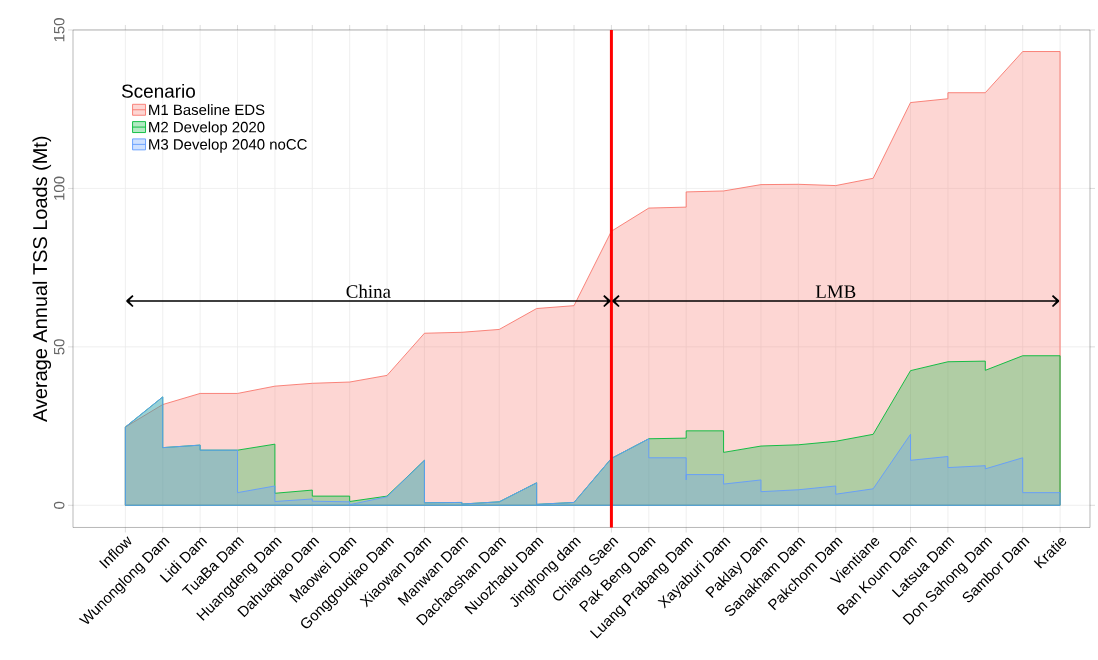 Image resolution: width=1098 pixels, height=660 pixels. What do you see at coordinates (207, 128) in the screenshot?
I see `legend-label: M2 Develop 2020` at bounding box center [207, 128].